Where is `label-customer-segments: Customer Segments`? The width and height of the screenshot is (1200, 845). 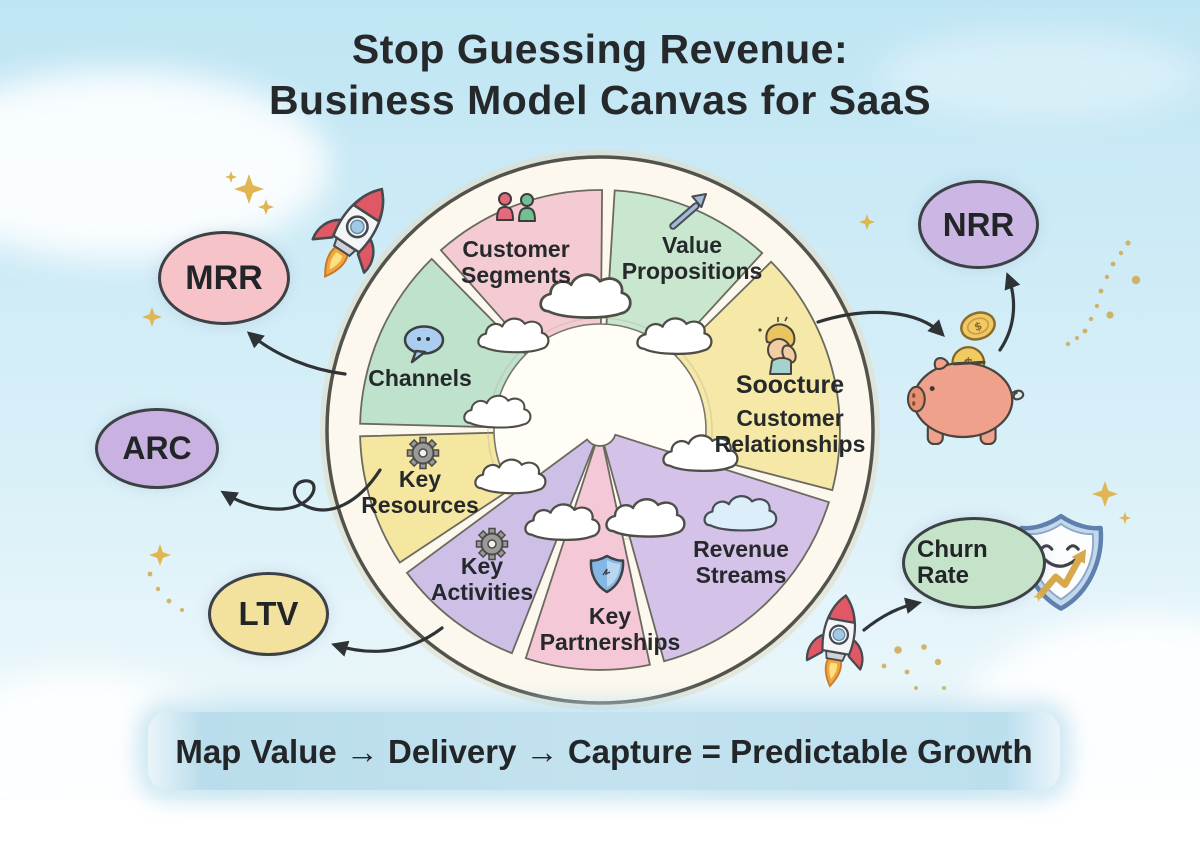 label-customer-segments: Customer Segments is located at coordinates (516, 262).